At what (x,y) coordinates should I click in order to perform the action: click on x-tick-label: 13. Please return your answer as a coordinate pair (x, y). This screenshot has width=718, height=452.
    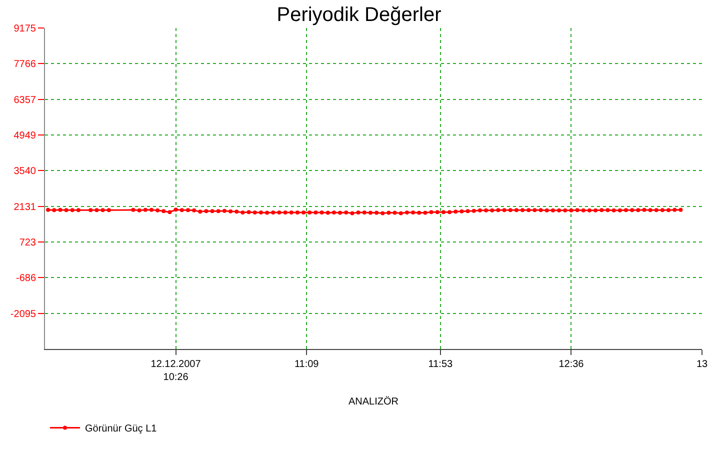
    Looking at the image, I should click on (702, 364).